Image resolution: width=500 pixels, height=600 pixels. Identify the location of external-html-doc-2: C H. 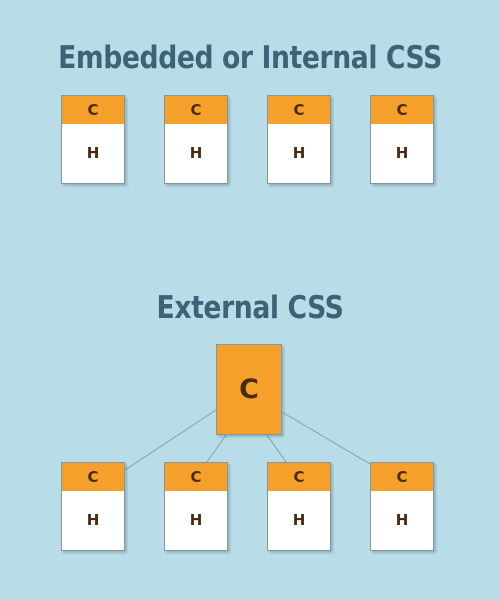
(196, 506).